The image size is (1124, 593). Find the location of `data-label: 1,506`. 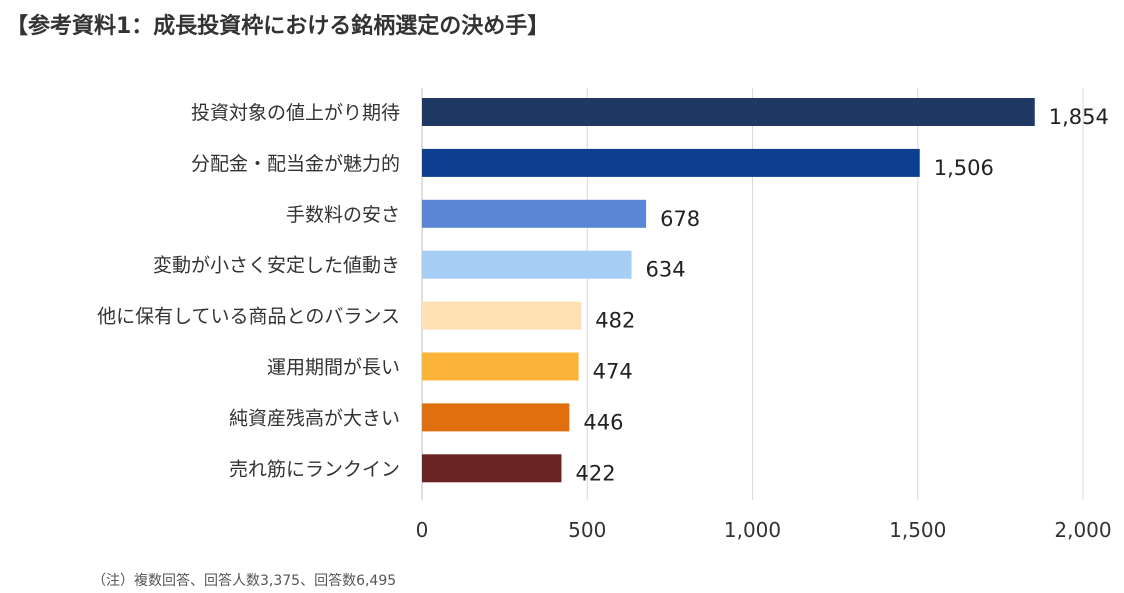

data-label: 1,506 is located at coordinates (964, 168).